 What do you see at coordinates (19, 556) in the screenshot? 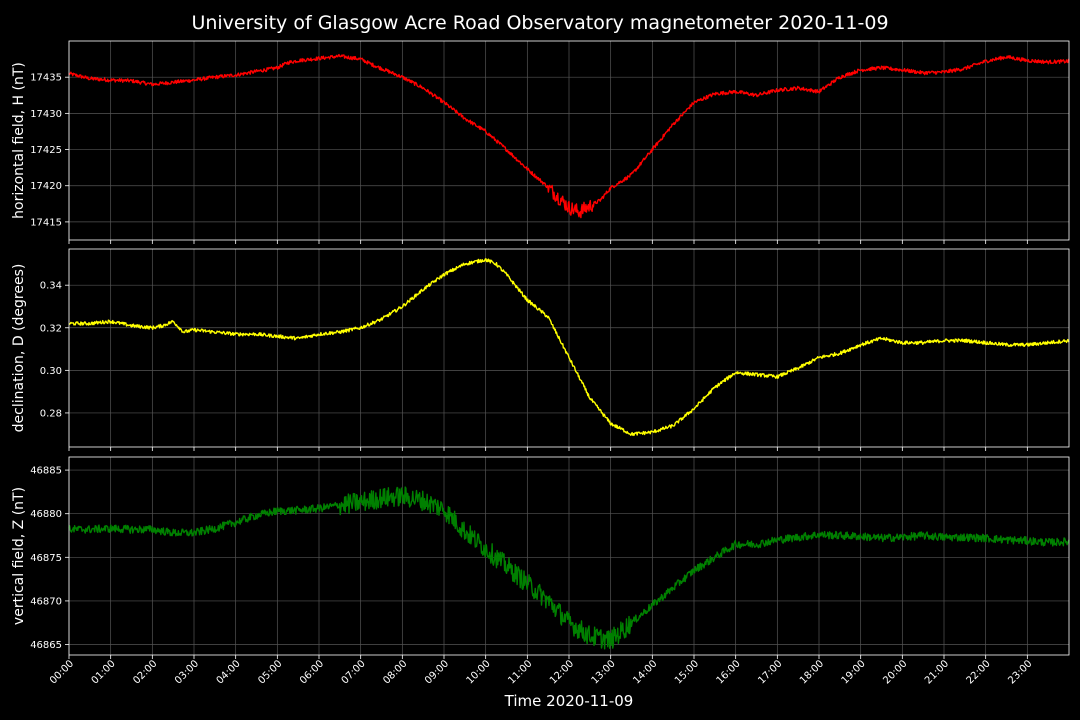
I see `y-axis-label-Z: vertical field, Z (nT)` at bounding box center [19, 556].